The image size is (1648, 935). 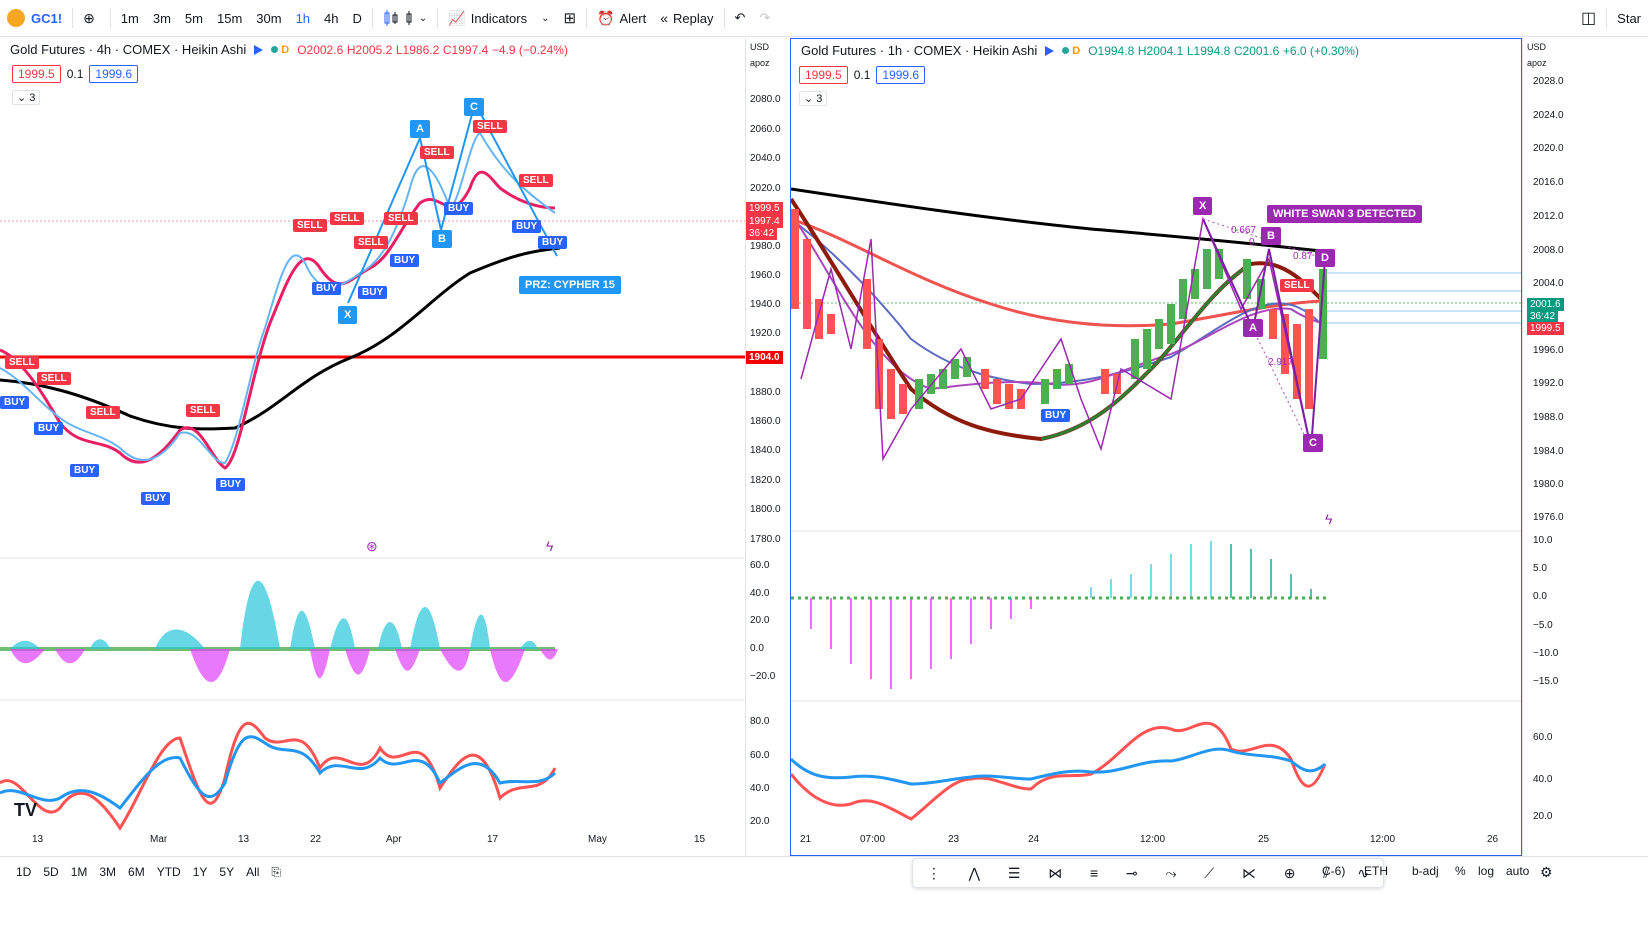 What do you see at coordinates (1121, 329) in the screenshot?
I see `candles-green` at bounding box center [1121, 329].